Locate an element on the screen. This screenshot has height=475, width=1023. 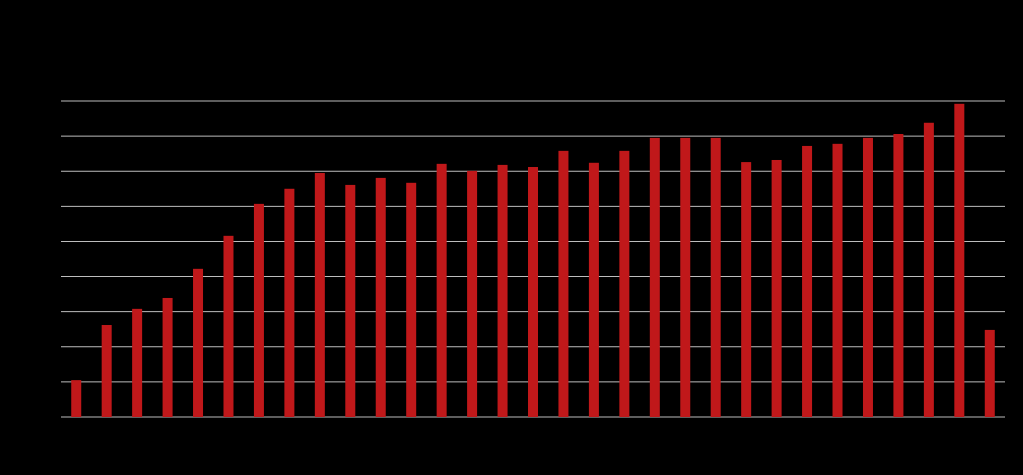
y-tick-label: 5 is located at coordinates (49, 241).